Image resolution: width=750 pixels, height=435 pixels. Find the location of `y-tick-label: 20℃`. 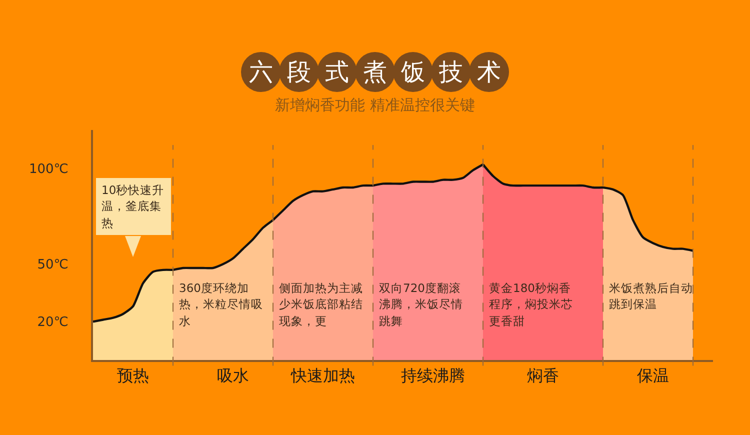

y-tick-label: 20℃ is located at coordinates (52, 322).